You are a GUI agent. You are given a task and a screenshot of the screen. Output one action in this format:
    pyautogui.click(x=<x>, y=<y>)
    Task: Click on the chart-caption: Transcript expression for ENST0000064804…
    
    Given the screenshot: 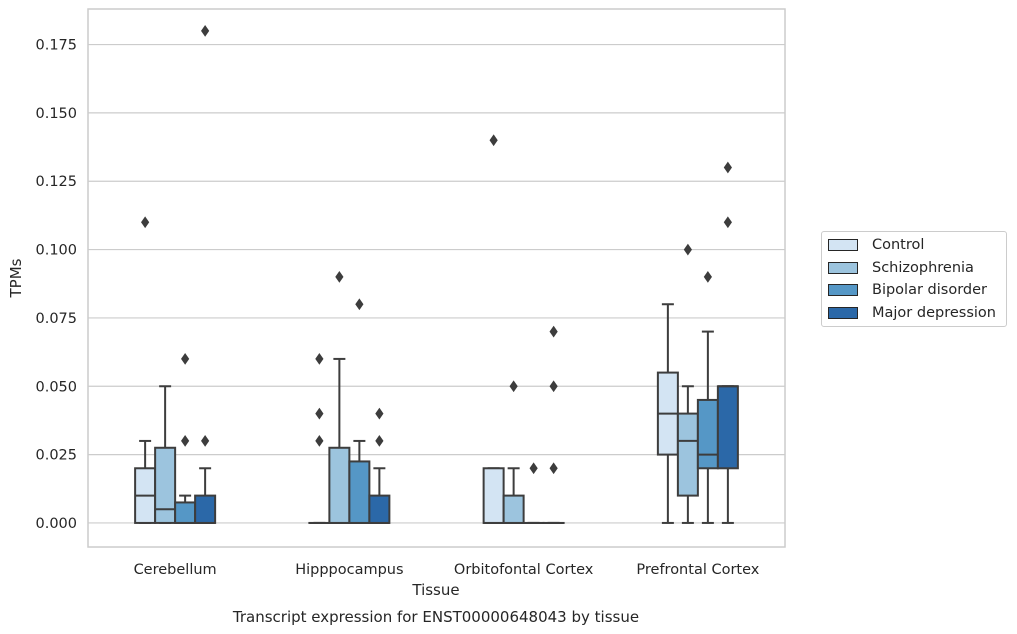 What is the action you would take?
    pyautogui.click(x=435, y=617)
    